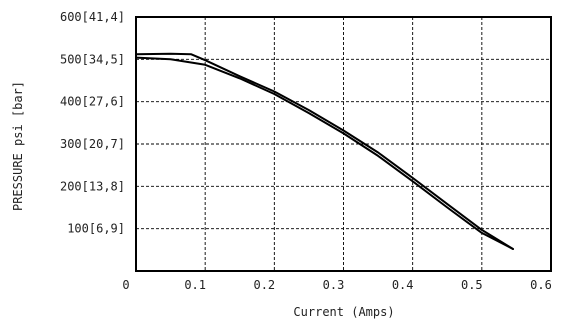 This screenshot has height=322, width=565. What do you see at coordinates (125, 285) in the screenshot?
I see `x-tick-label: 0` at bounding box center [125, 285].